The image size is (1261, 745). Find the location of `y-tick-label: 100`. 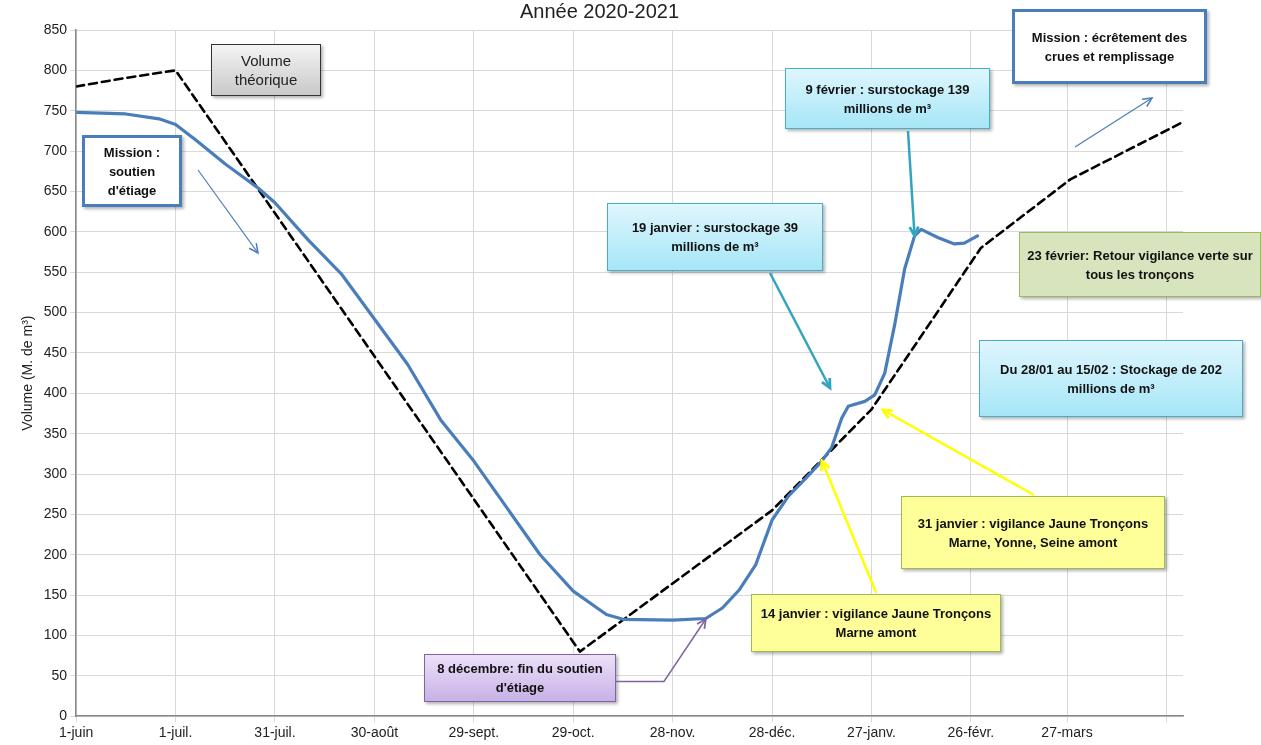

y-tick-label: 100 is located at coordinates (55, 634).